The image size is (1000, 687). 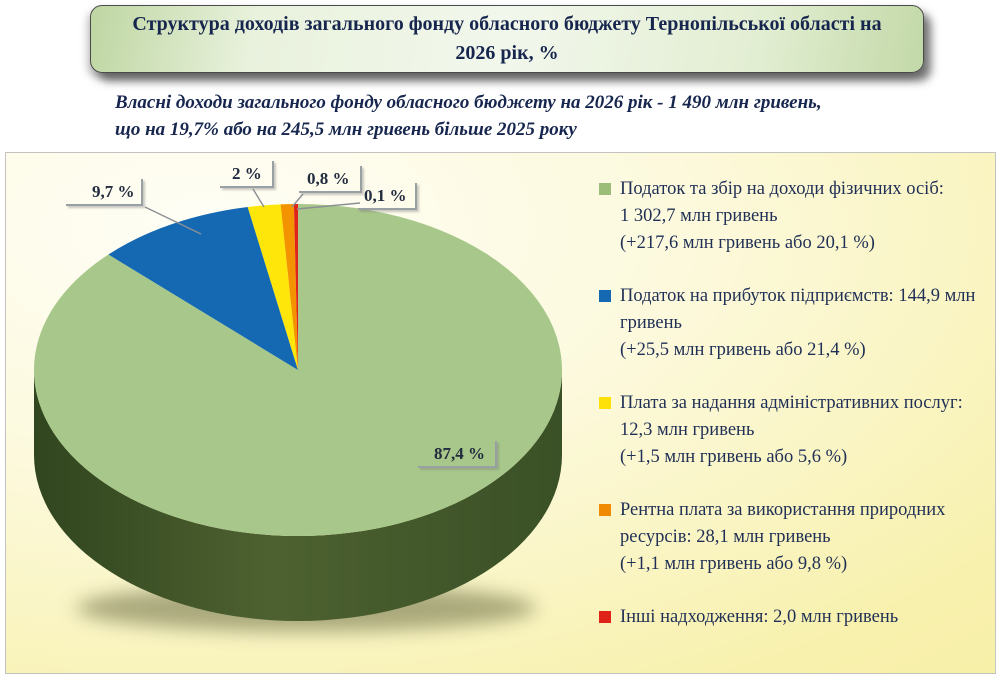 What do you see at coordinates (330, 180) in the screenshot?
I see `pie-label-orange: 0,8 %` at bounding box center [330, 180].